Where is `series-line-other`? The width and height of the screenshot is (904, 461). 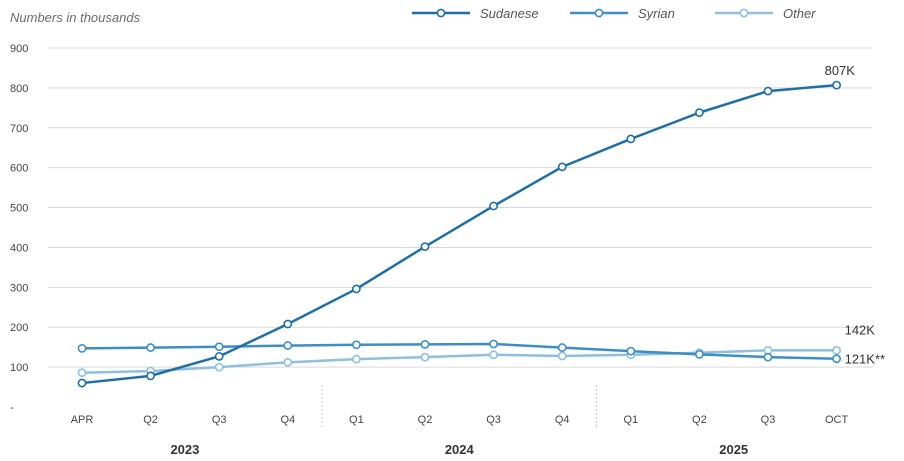 series-line-other is located at coordinates (459, 361).